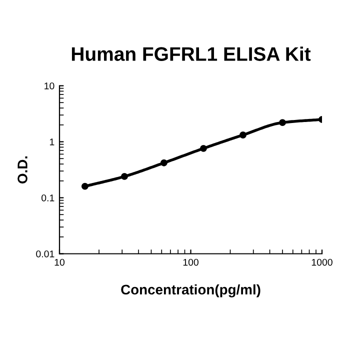 This screenshot has height=350, width=350. I want to click on y-tick-label: 1, so click(52, 142).